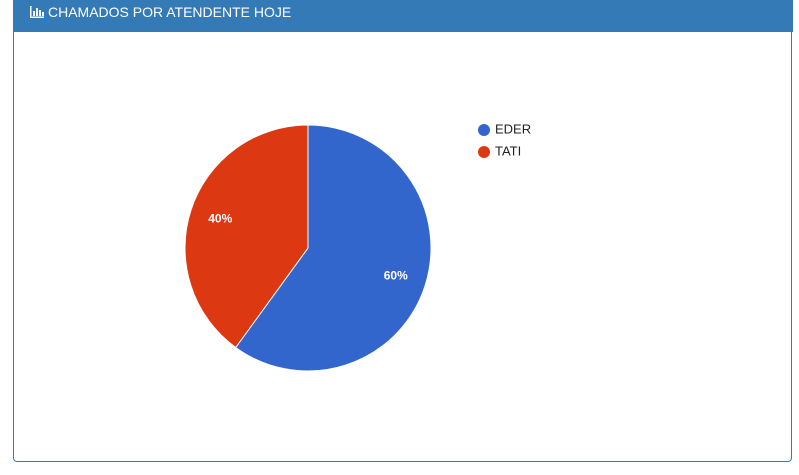 The height and width of the screenshot is (475, 799). Describe the element at coordinates (513, 128) in the screenshot. I see `legend-label: EDER` at that location.